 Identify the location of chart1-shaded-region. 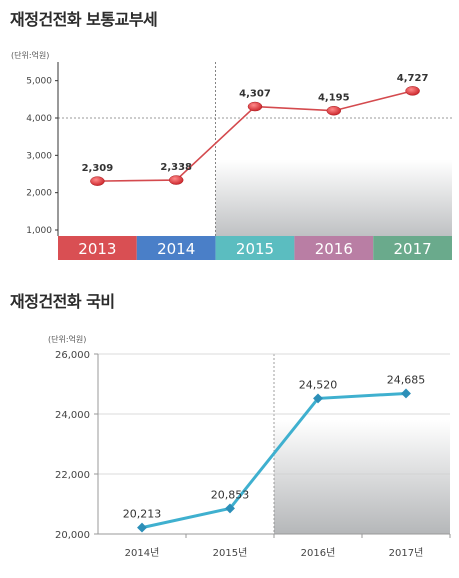
(333, 198).